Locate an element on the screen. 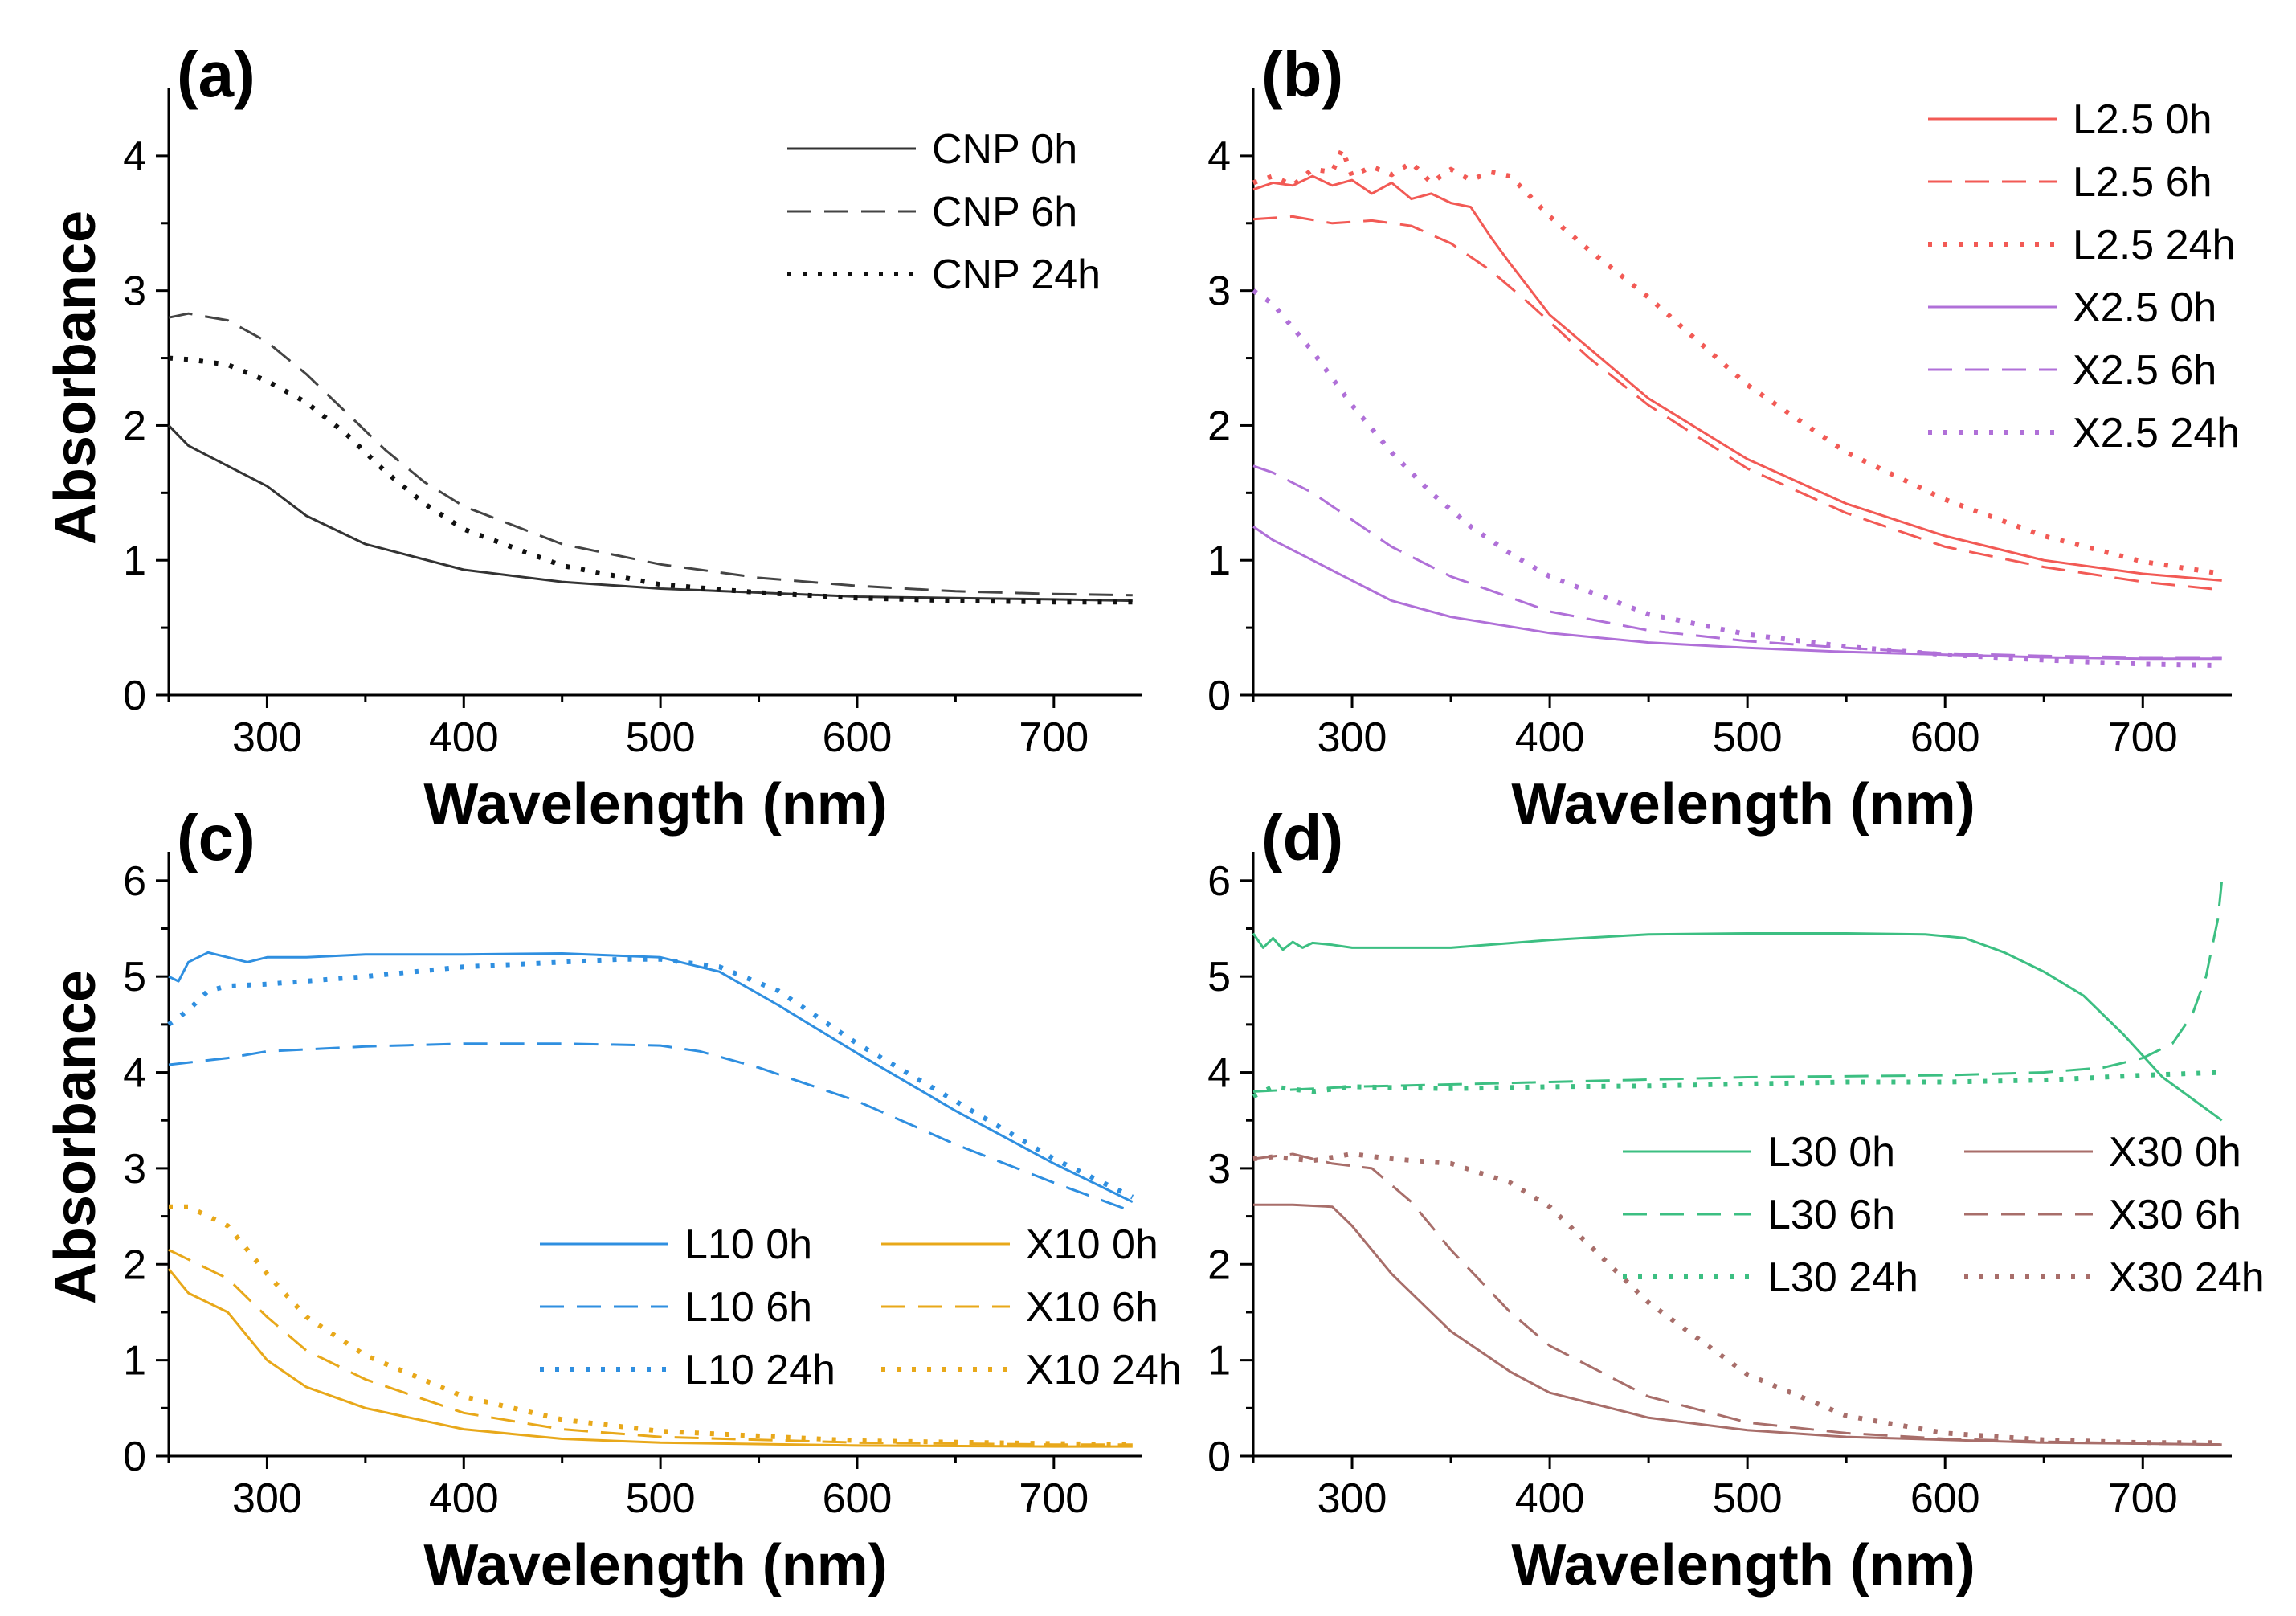 The width and height of the screenshot is (2296, 1616). series-line-l10-0h is located at coordinates (651, 1078).